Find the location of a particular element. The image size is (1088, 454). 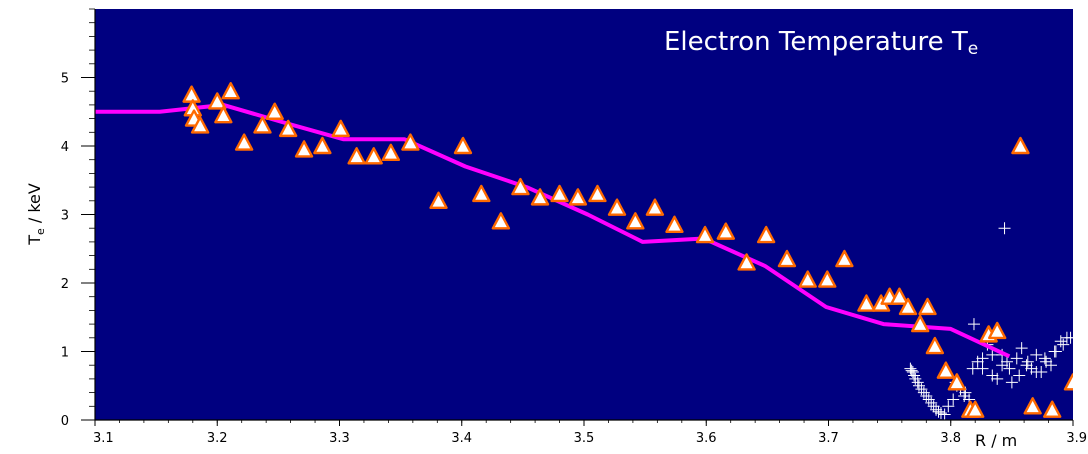

x-tick-label: 3.3 is located at coordinates (339, 438).